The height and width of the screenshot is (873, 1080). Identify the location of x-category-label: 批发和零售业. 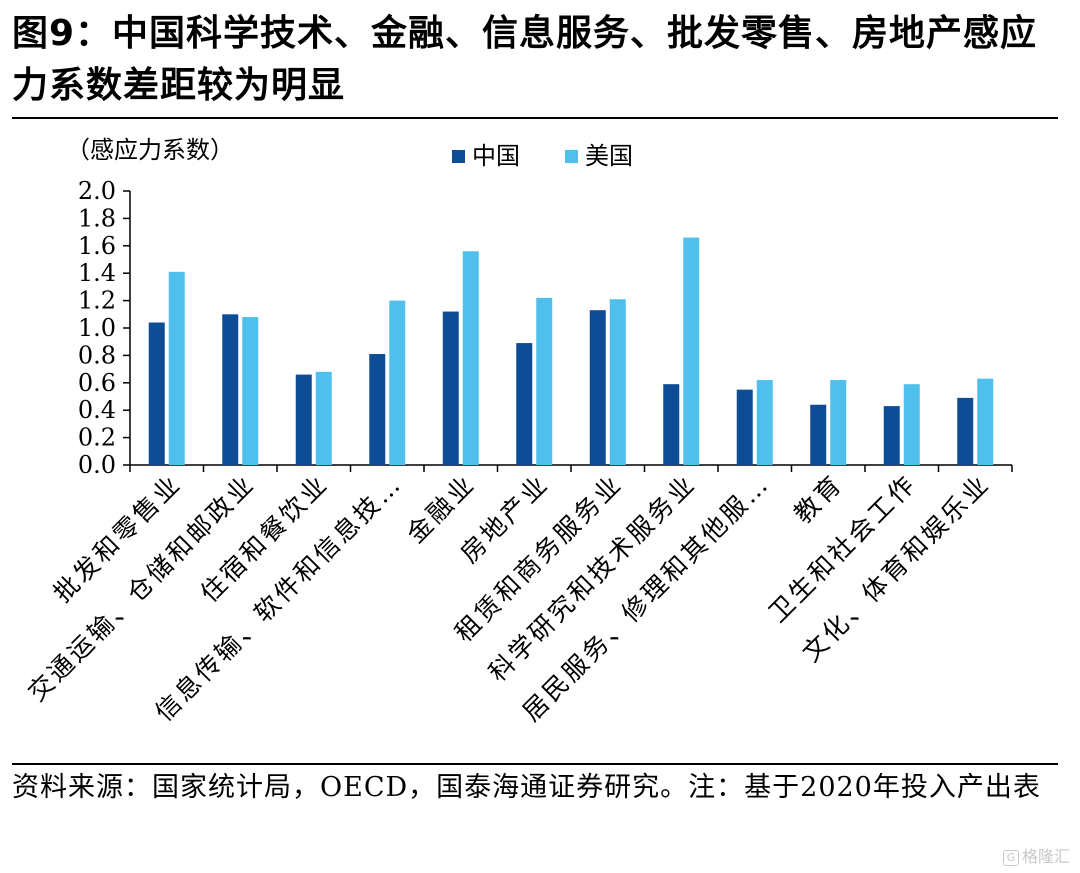
(117, 538).